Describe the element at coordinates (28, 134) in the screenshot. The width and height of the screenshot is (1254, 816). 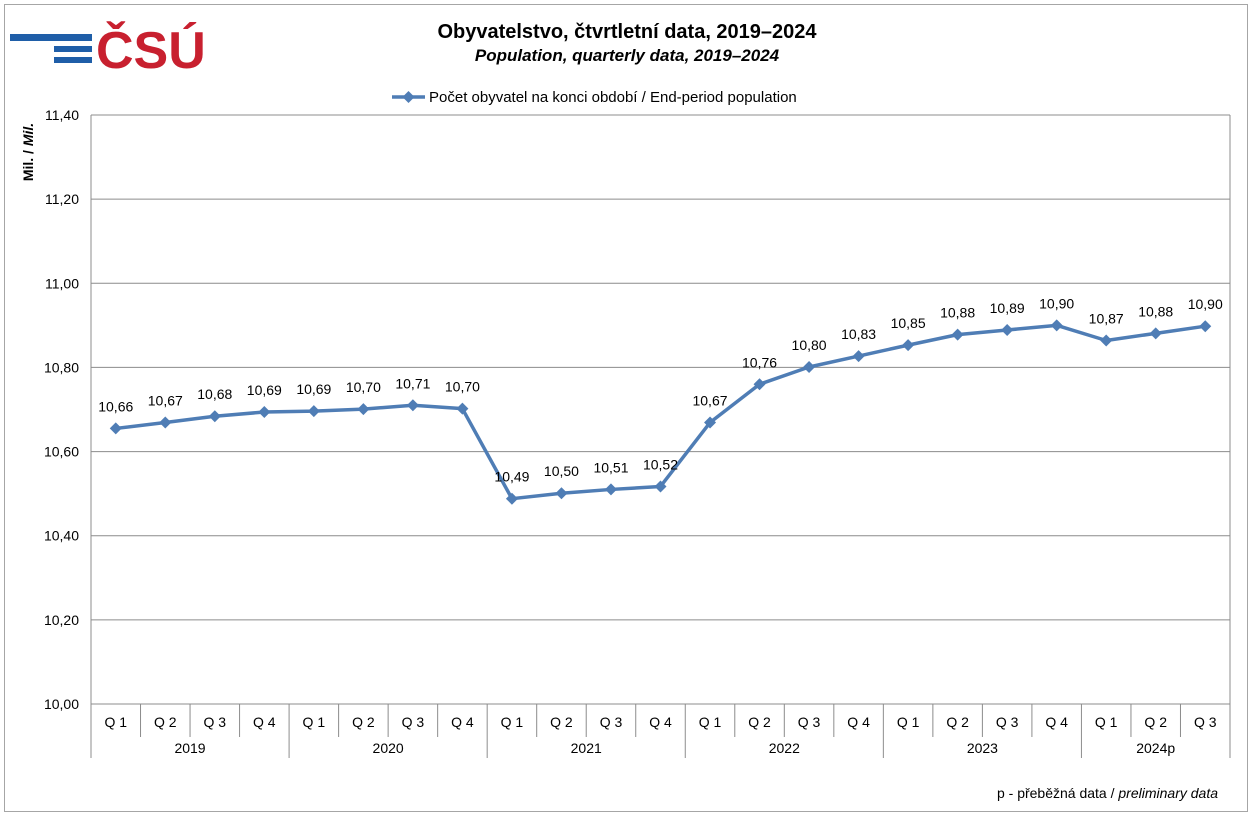
I see `y-axis-label-italic: Mil.` at that location.